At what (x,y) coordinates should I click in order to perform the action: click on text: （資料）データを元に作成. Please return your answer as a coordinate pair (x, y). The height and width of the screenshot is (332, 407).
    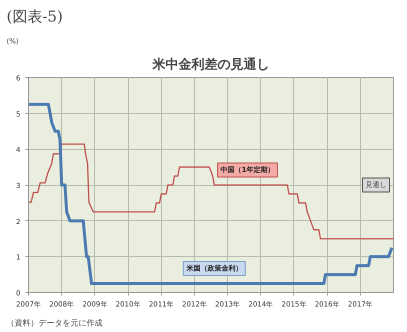
    Looking at the image, I should click on (54, 323).